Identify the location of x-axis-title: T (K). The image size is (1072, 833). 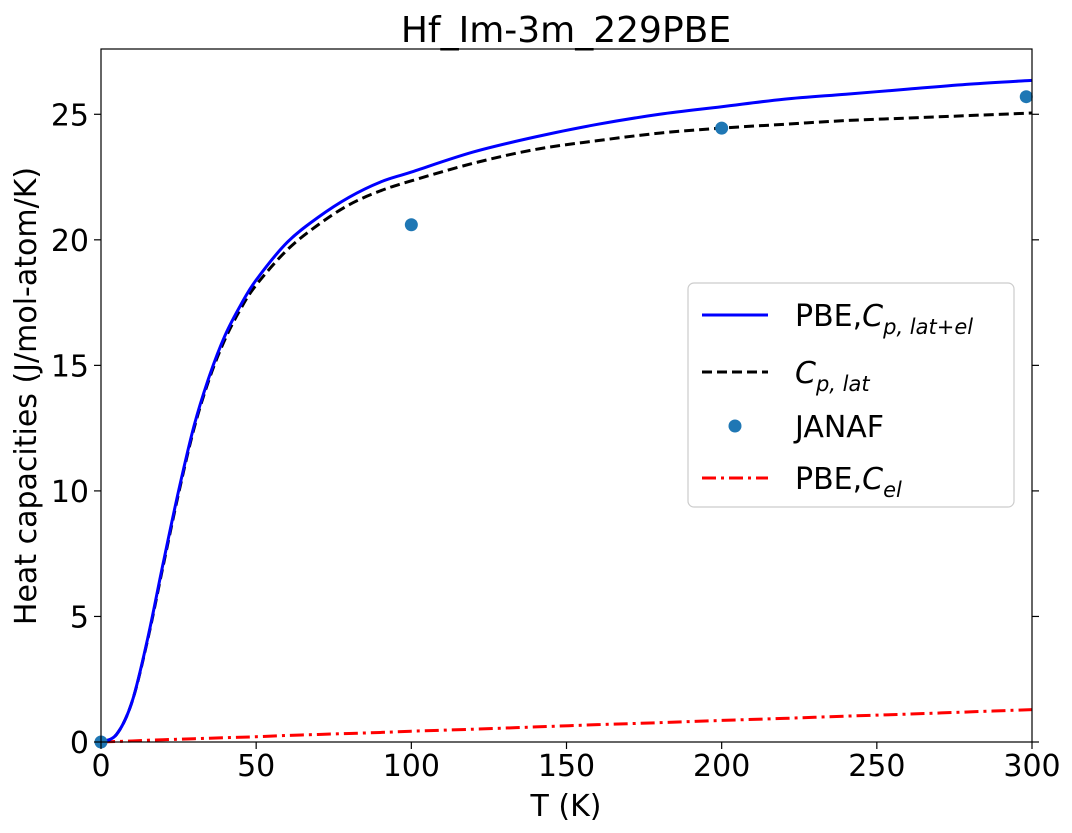
(566, 806).